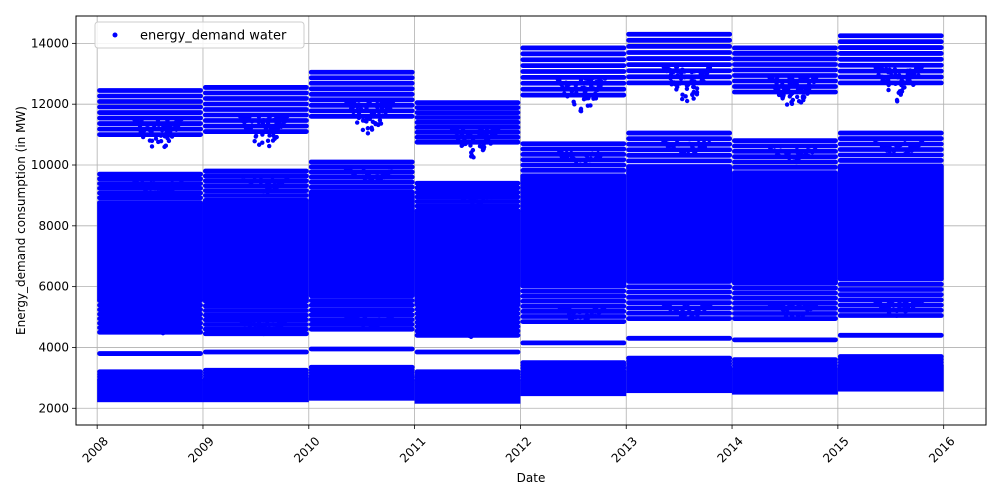 This screenshot has width=1000, height=500. I want to click on legend-marker, so click(115, 35).